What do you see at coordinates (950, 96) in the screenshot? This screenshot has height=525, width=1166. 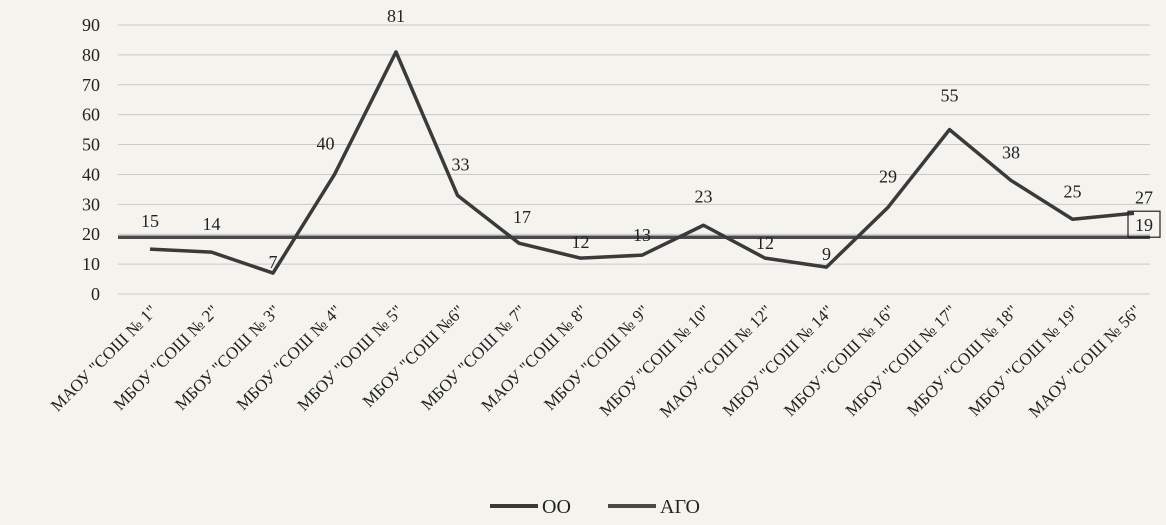 I see `data-label-oo: 55` at bounding box center [950, 96].